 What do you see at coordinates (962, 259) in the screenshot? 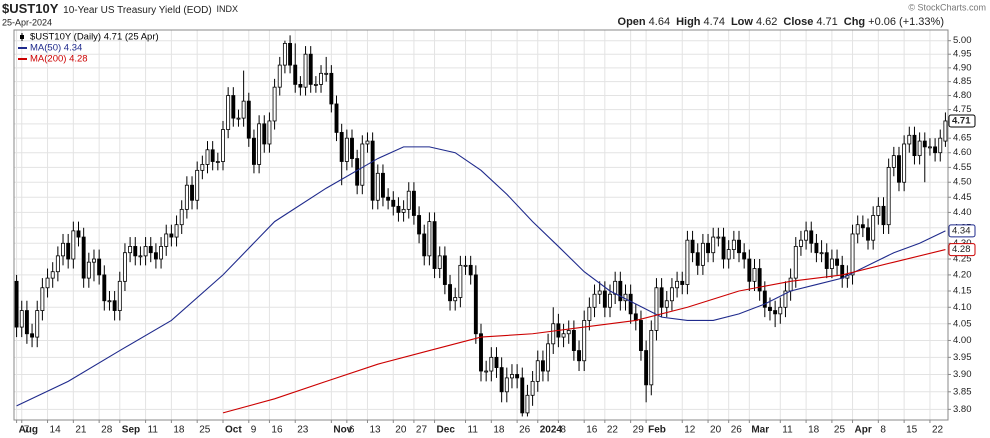
I see `y-tick-label: 4.25` at bounding box center [962, 259].